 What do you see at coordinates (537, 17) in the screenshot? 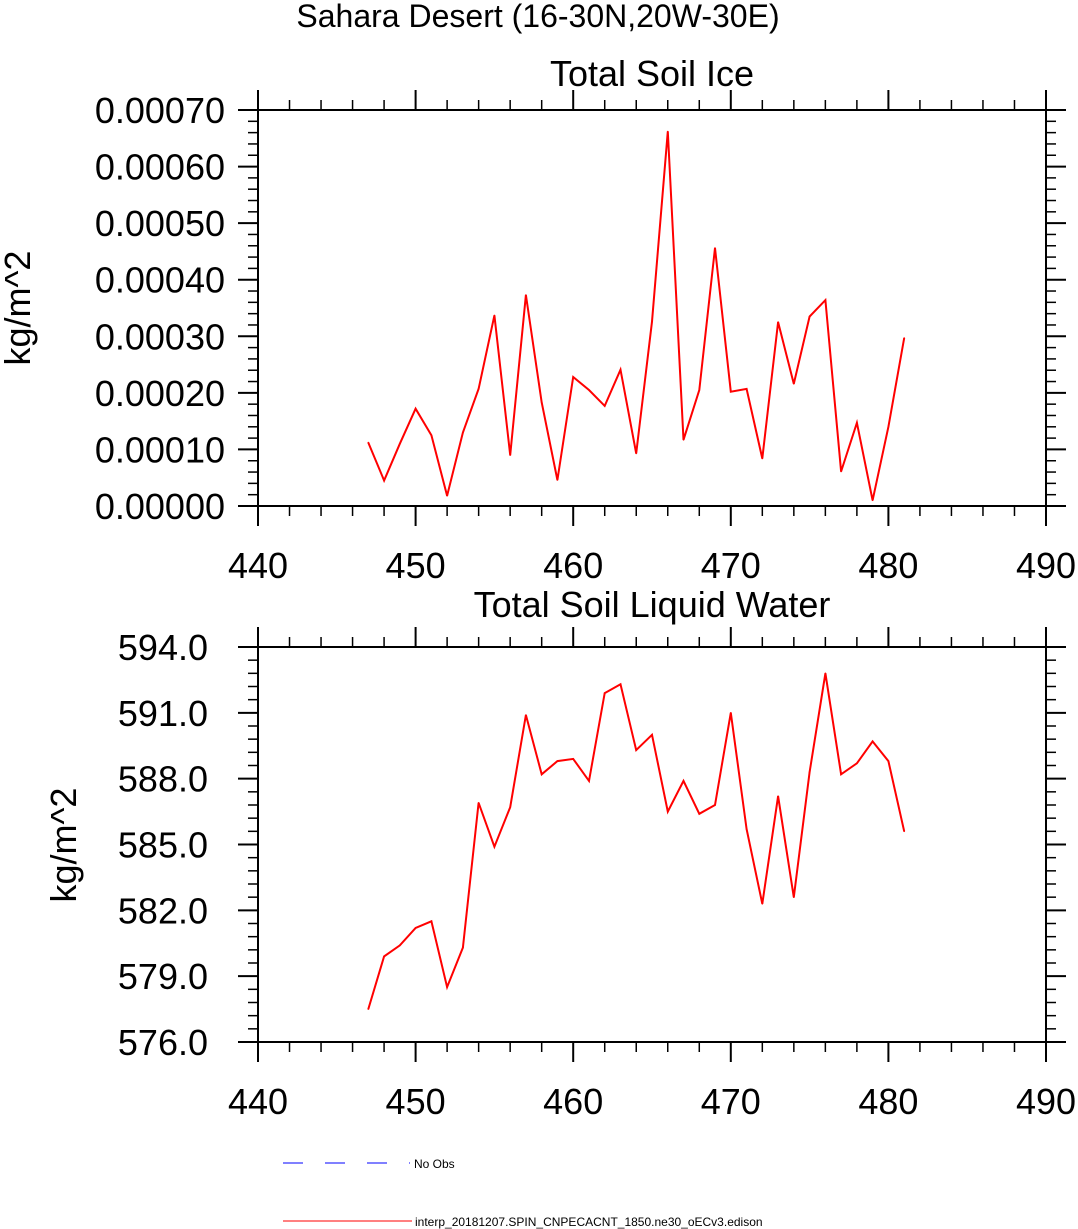
I see `figure-title: Sahara Desert (16-30N,20W-30E)` at bounding box center [537, 17].